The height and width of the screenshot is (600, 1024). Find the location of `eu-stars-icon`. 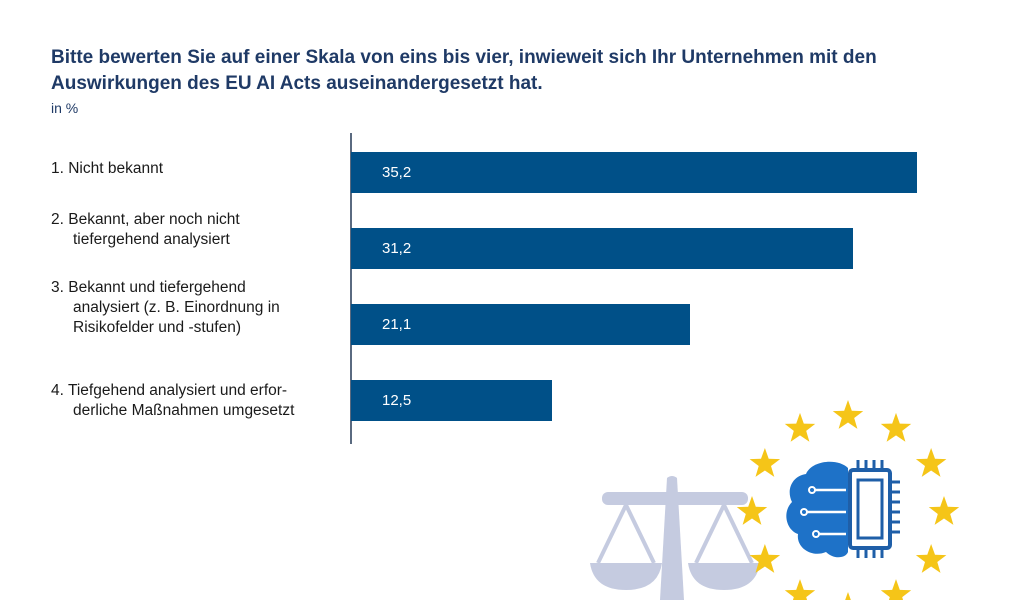

eu-stars-icon is located at coordinates (848, 500).